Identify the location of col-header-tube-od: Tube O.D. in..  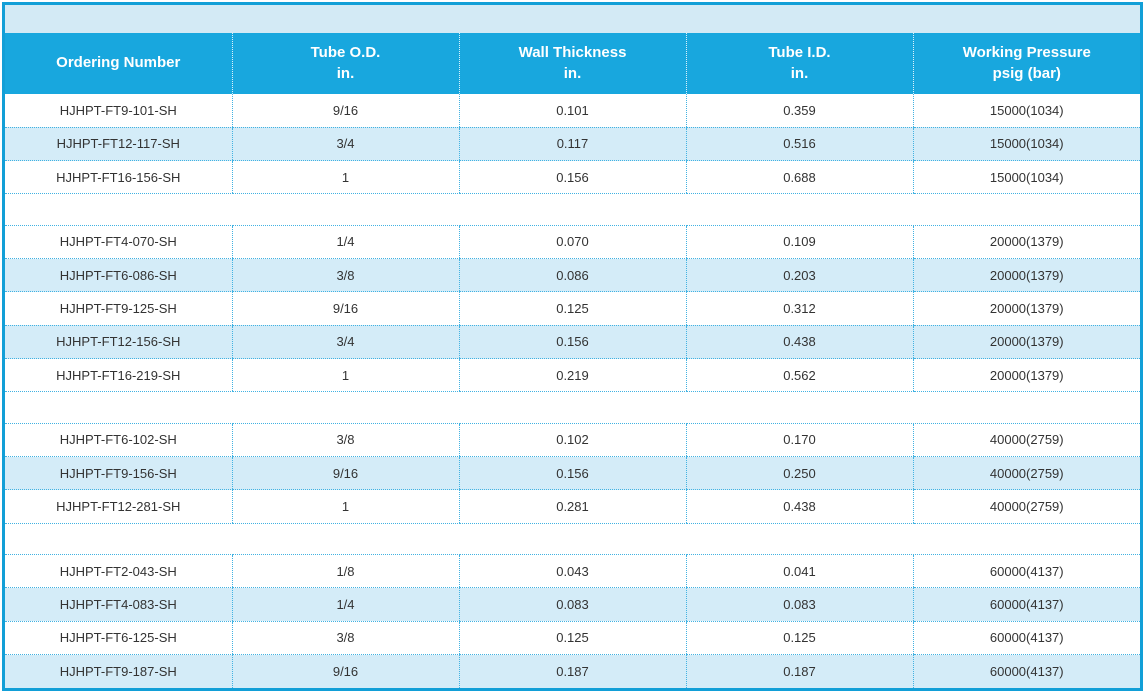
(345, 63).